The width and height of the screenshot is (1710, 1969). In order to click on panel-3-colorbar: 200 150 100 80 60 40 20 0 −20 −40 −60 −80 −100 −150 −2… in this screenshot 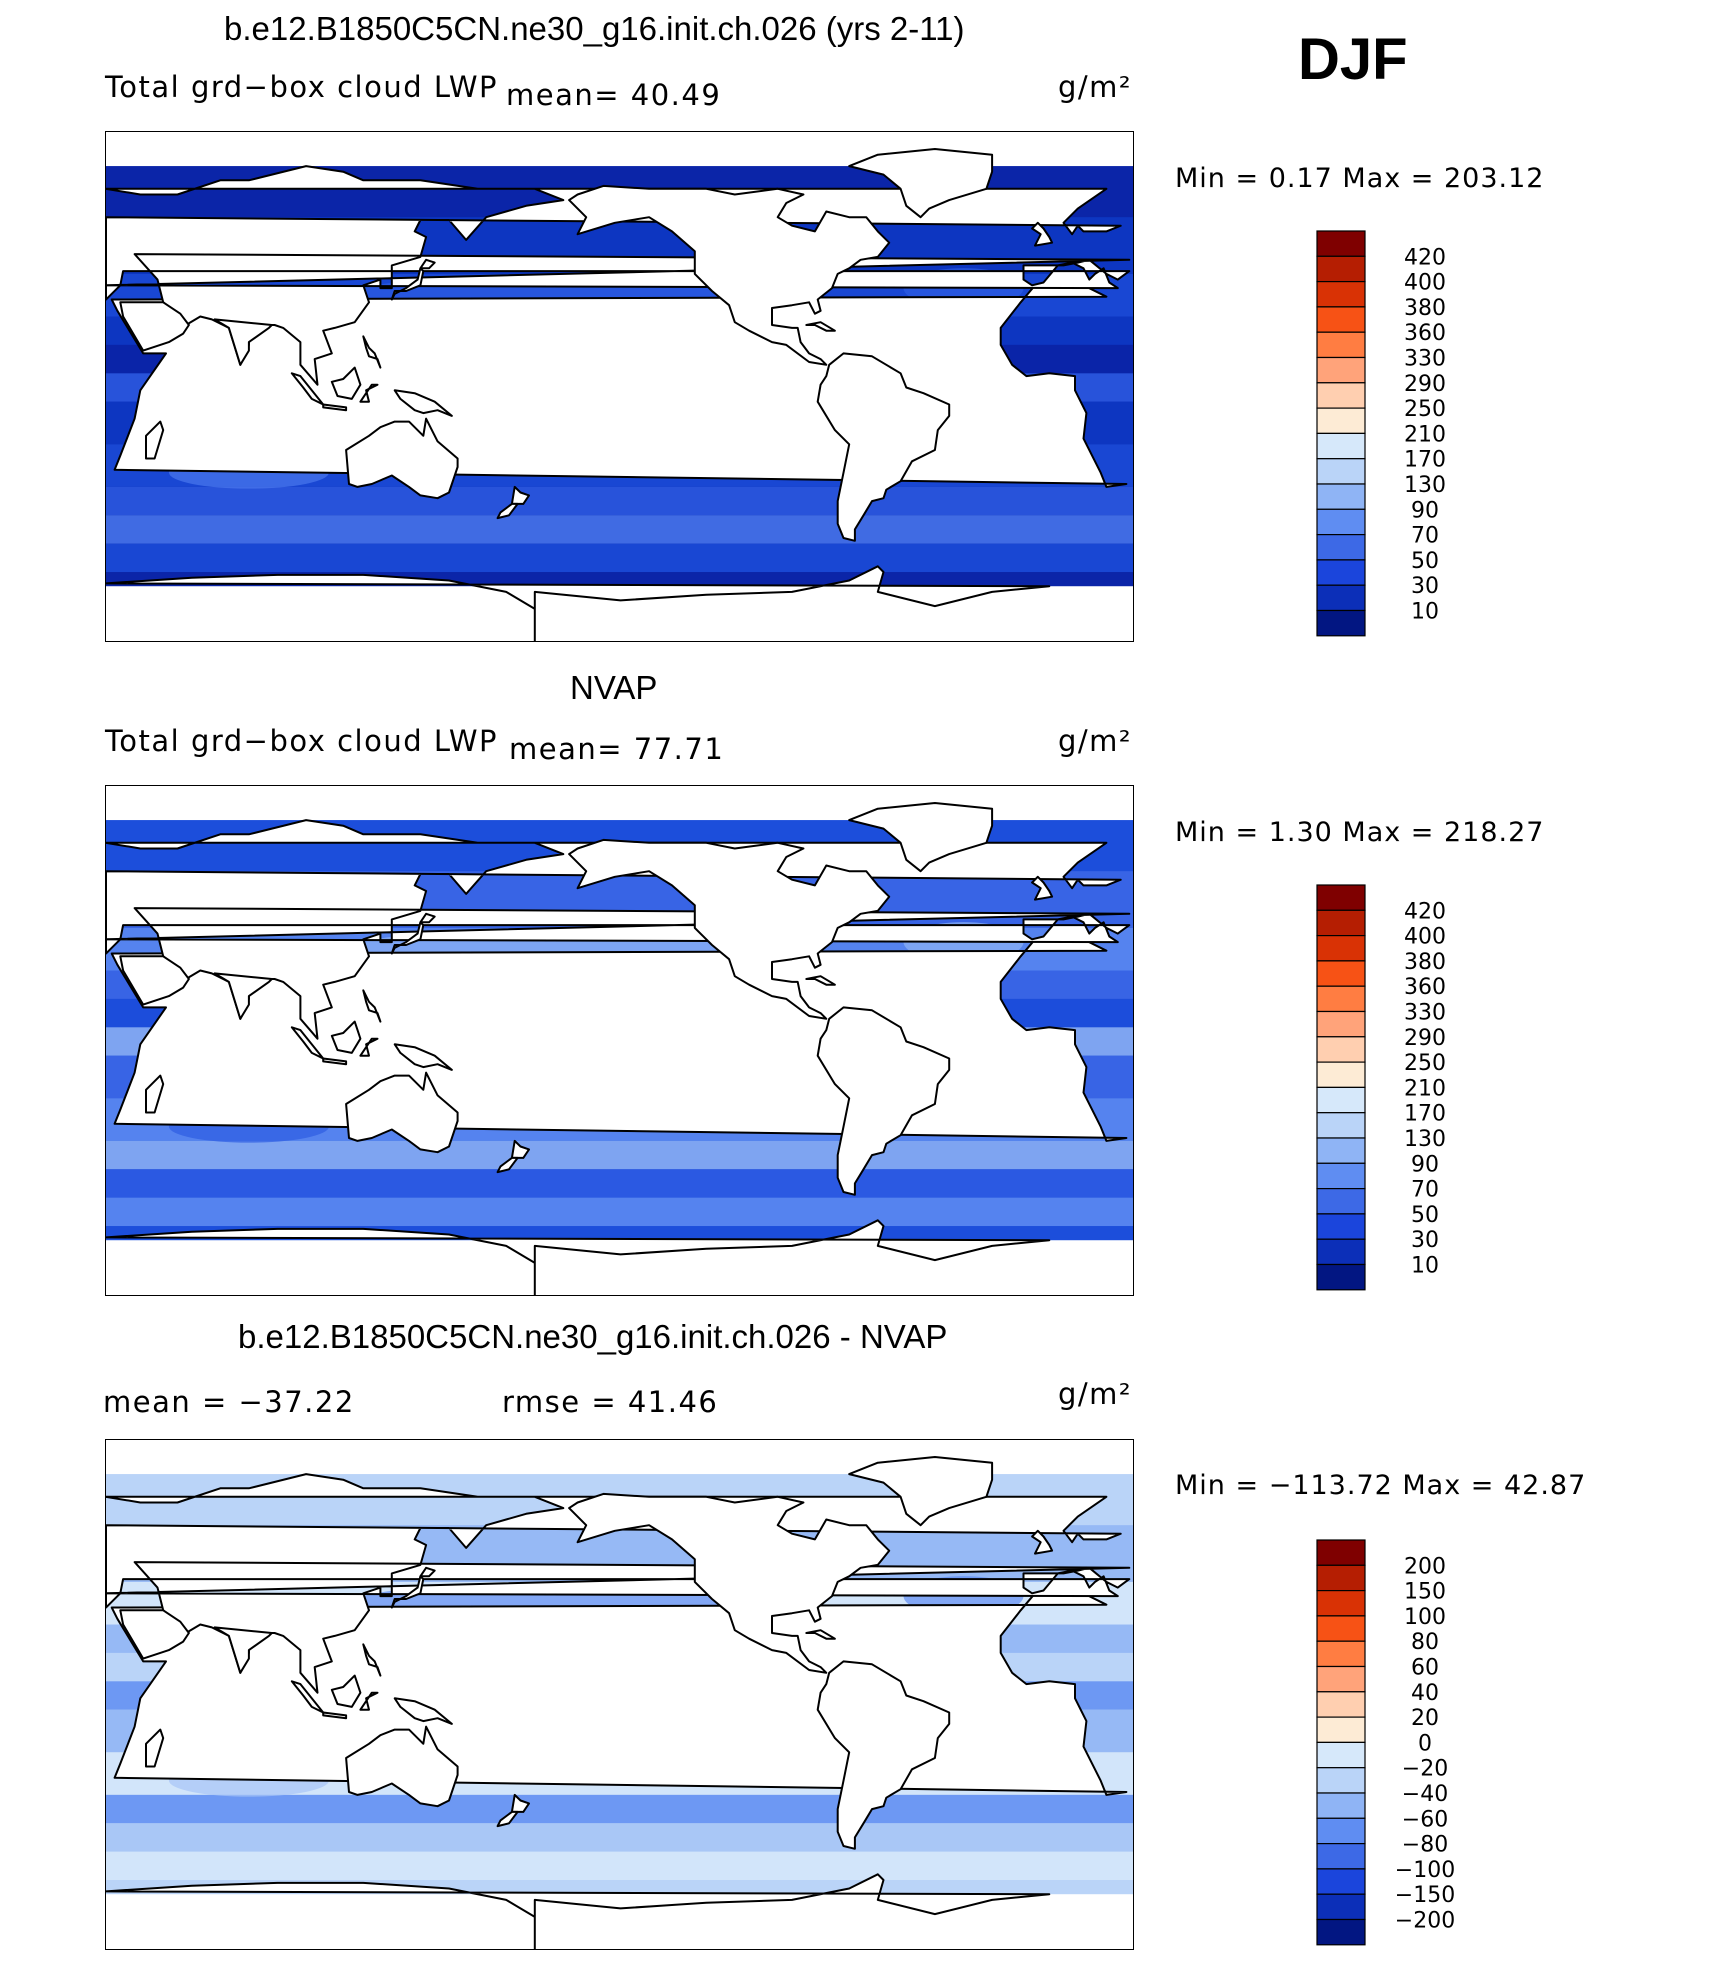, I will do `click(1395, 1743)`.